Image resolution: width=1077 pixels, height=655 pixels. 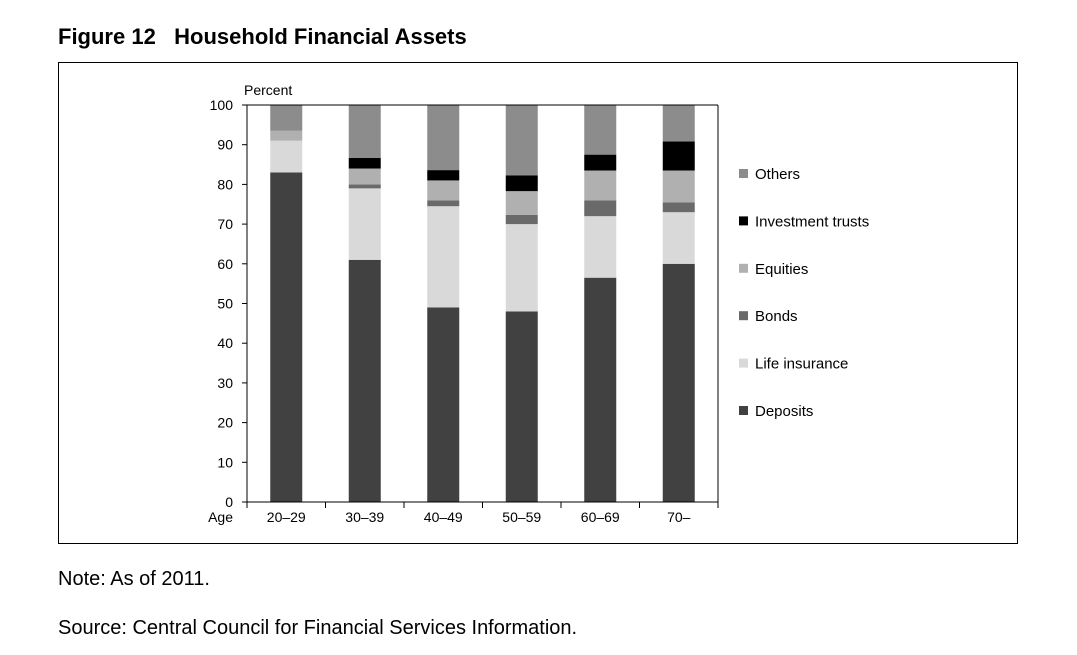 What do you see at coordinates (268, 90) in the screenshot?
I see `y-axis-label: Percent` at bounding box center [268, 90].